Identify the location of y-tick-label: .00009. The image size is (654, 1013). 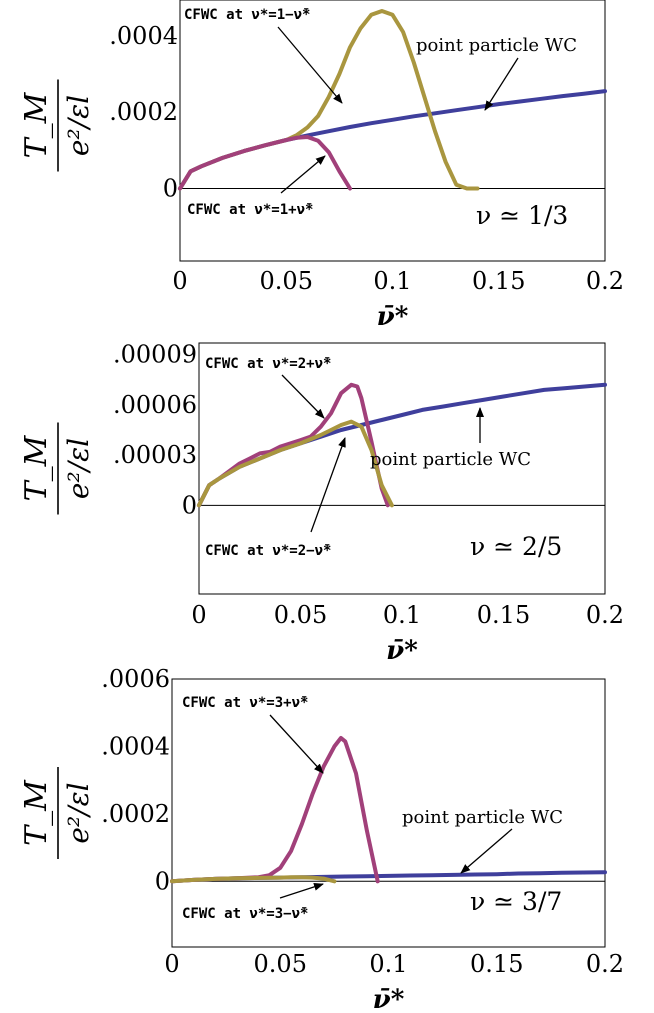
(155, 355).